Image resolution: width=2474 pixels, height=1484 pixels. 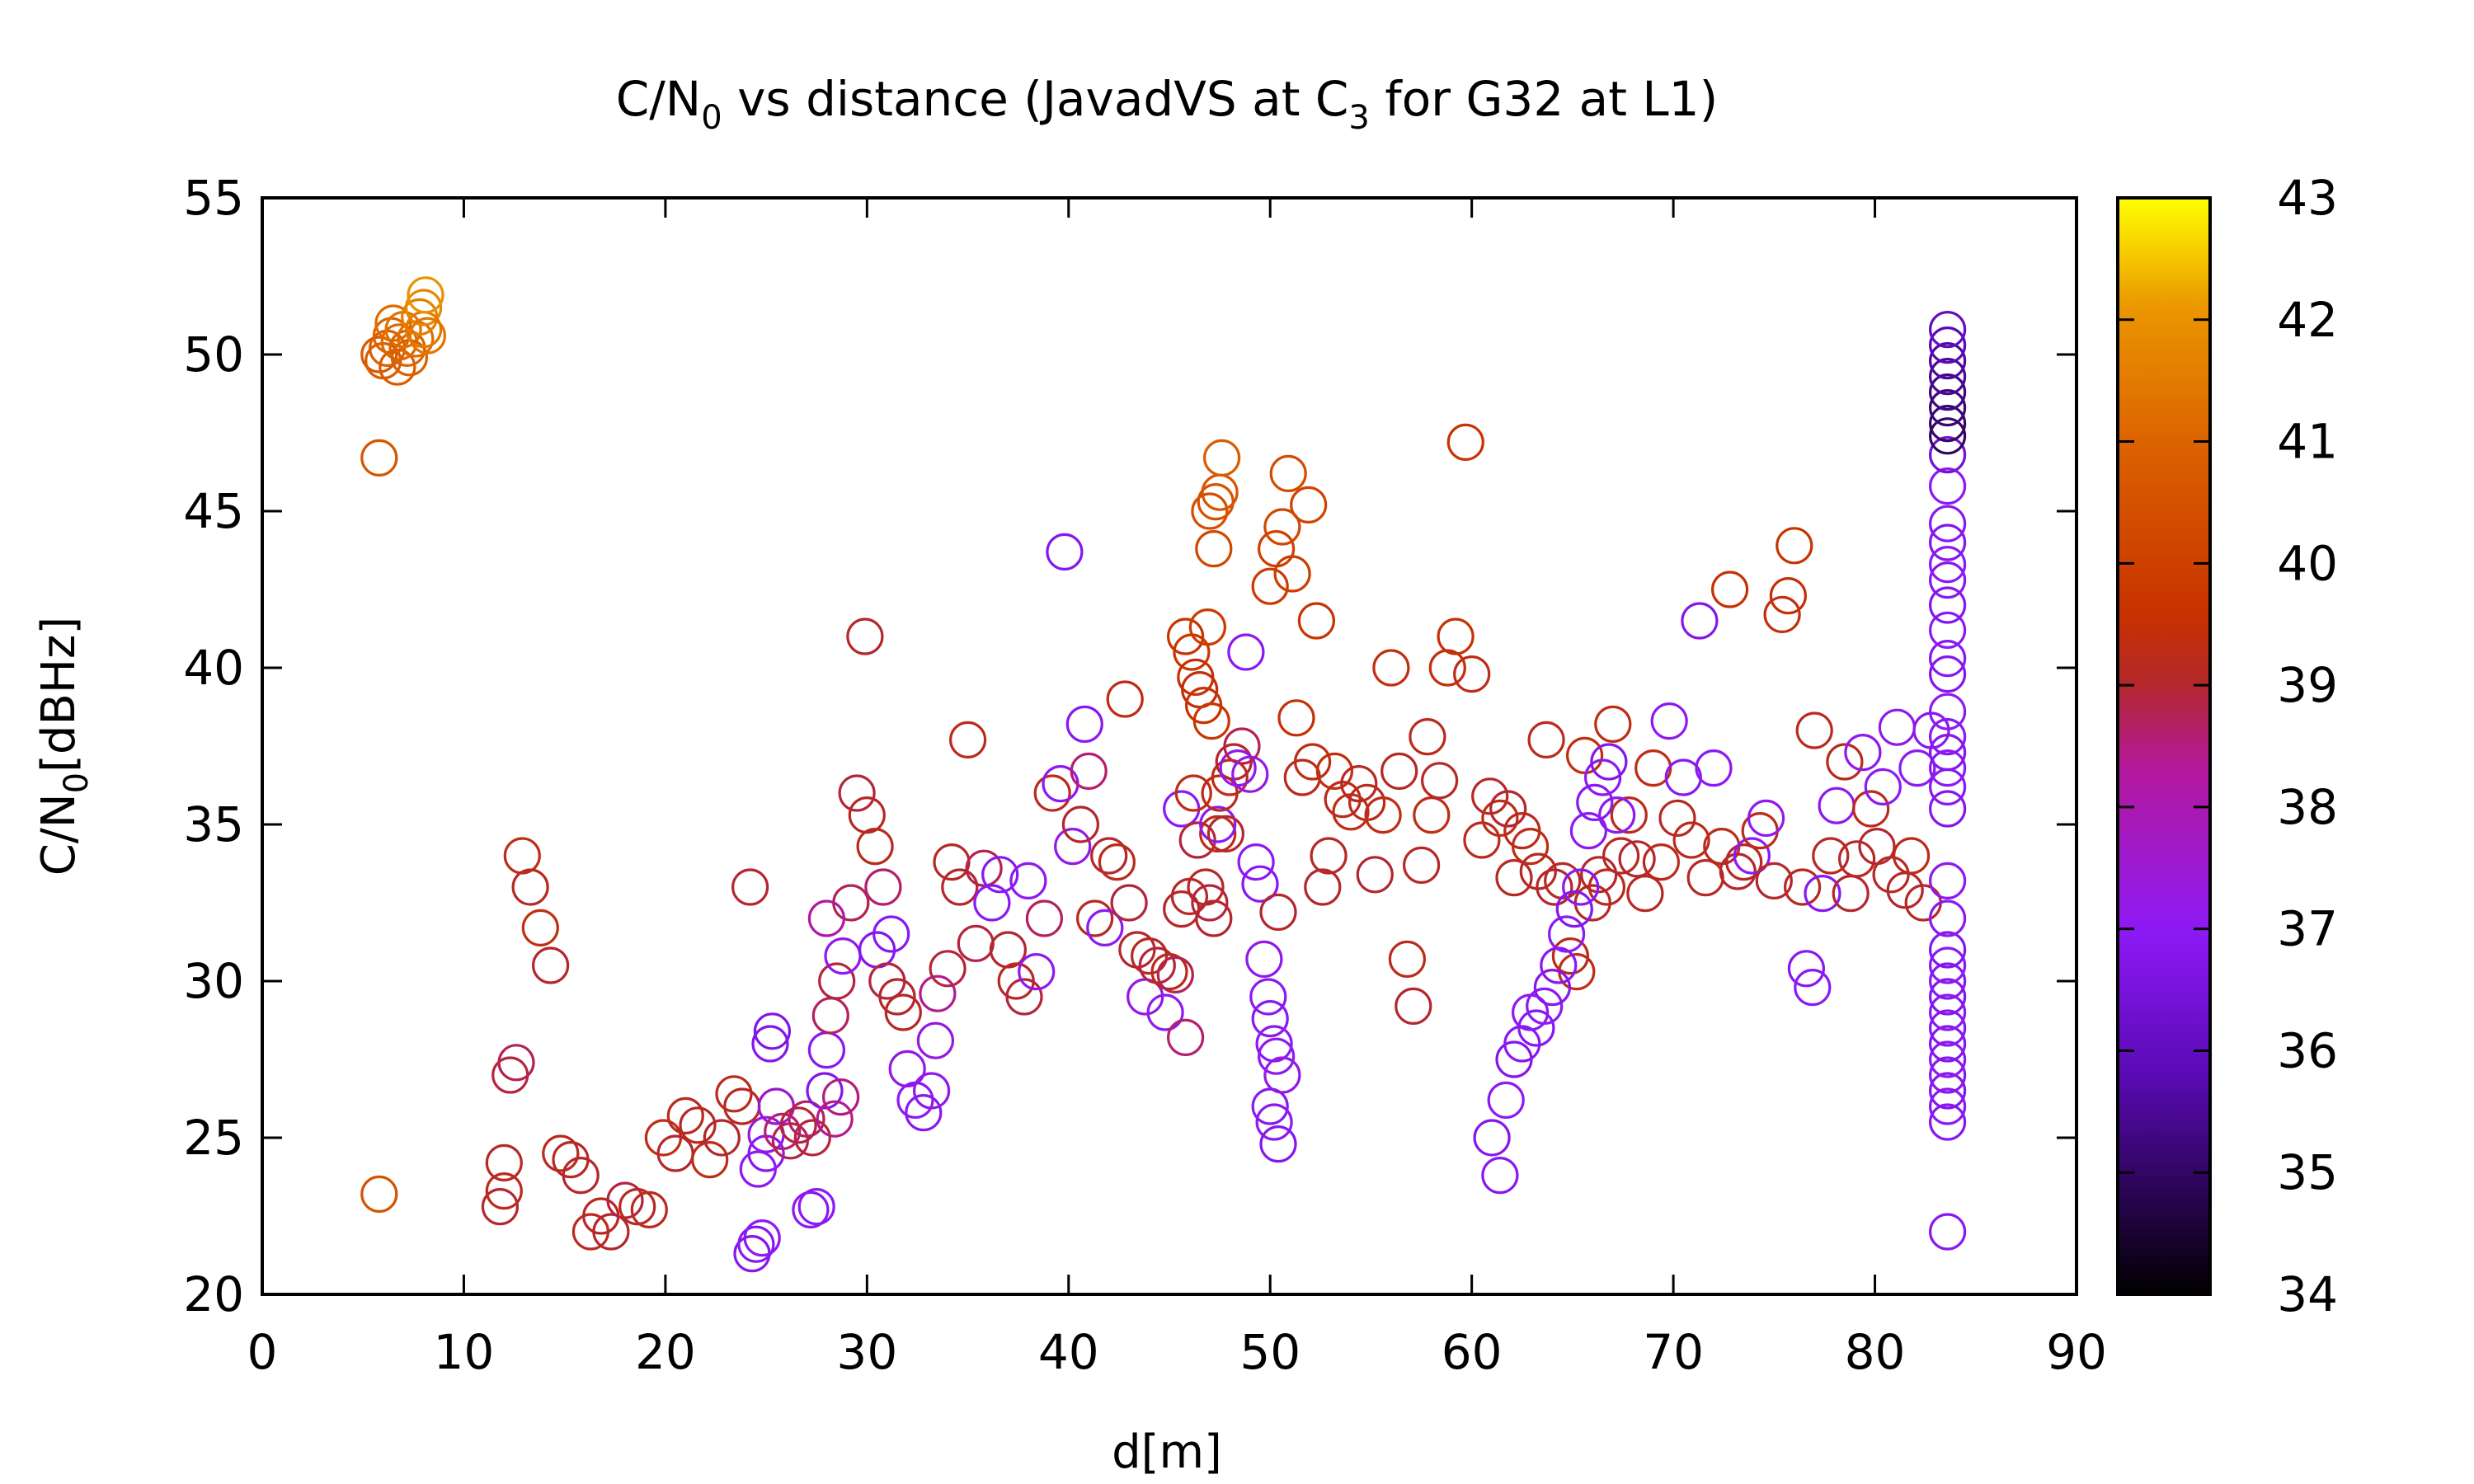 I want to click on y-tick-label: 25, so click(x=213, y=1138).